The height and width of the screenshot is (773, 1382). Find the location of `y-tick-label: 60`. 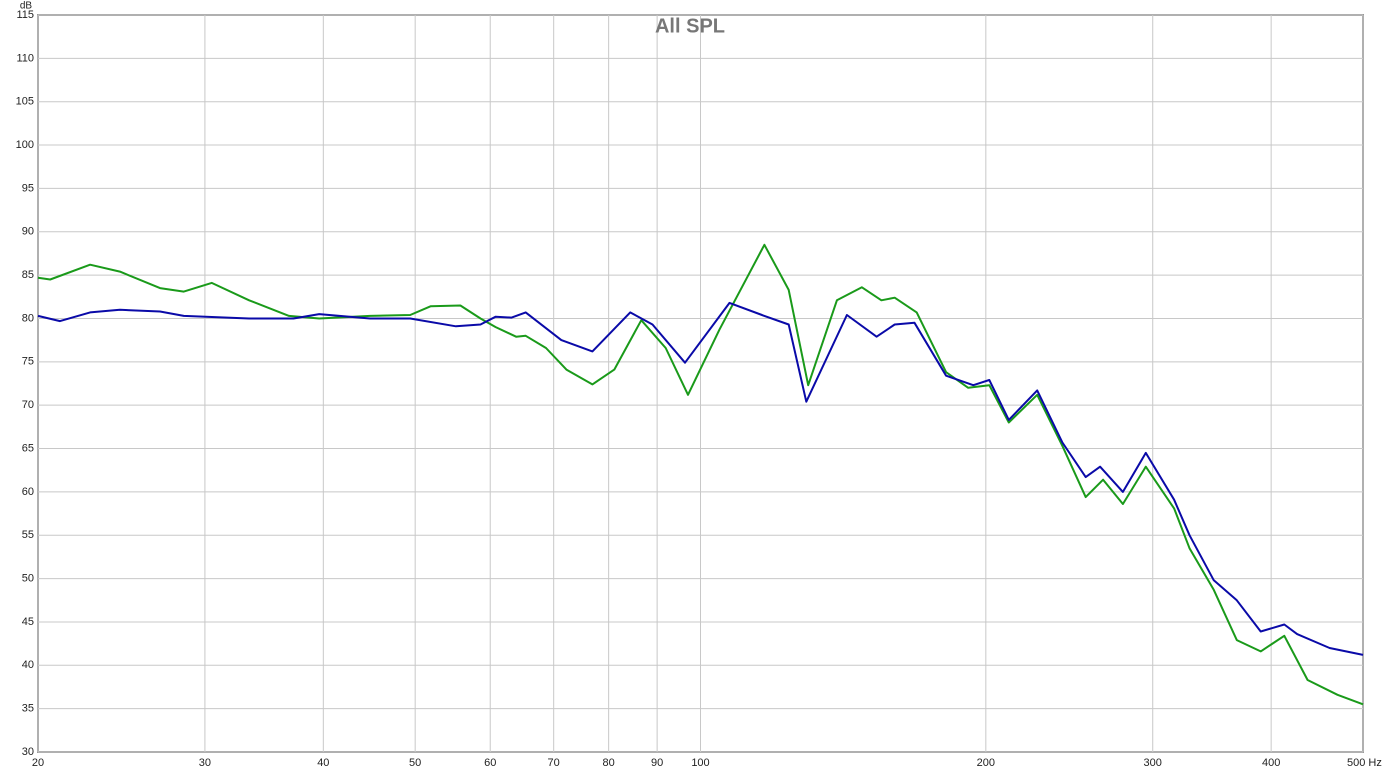

y-tick-label: 60 is located at coordinates (28, 492).